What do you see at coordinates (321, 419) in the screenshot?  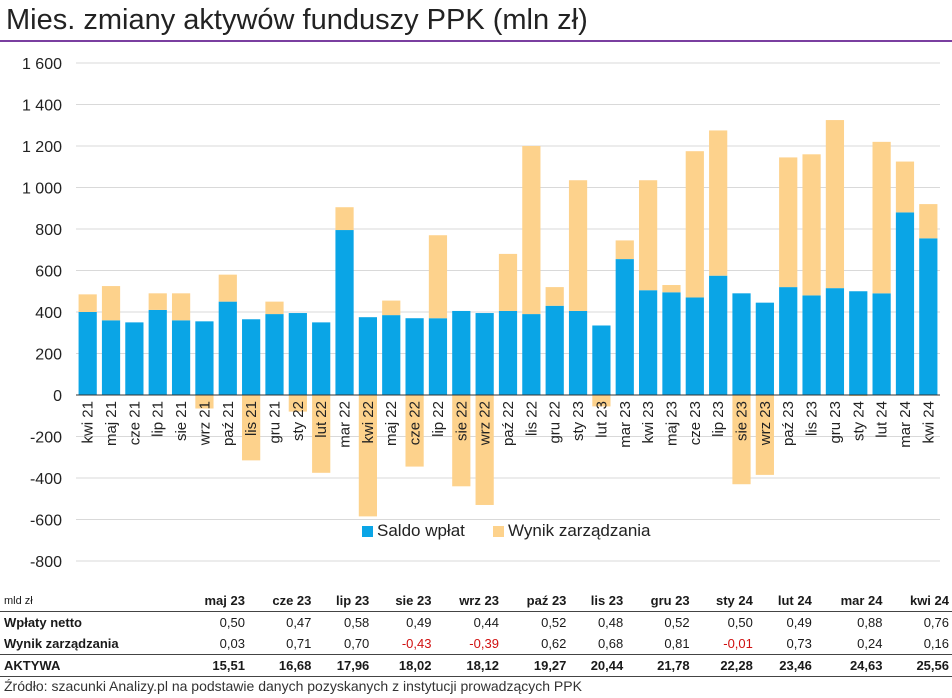 I see `x-tick-label: lut 22` at bounding box center [321, 419].